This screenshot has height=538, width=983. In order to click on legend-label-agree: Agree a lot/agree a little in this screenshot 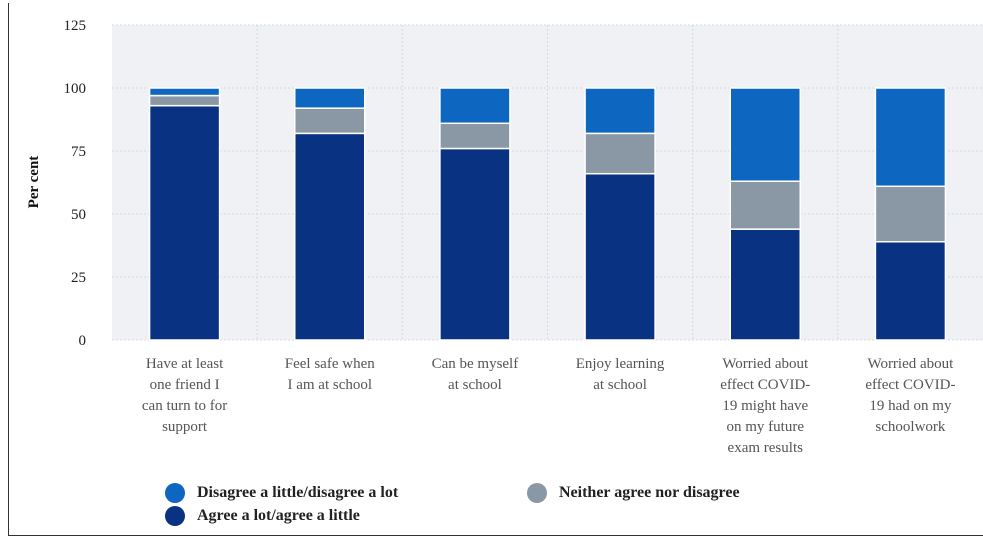, I will do `click(278, 515)`.